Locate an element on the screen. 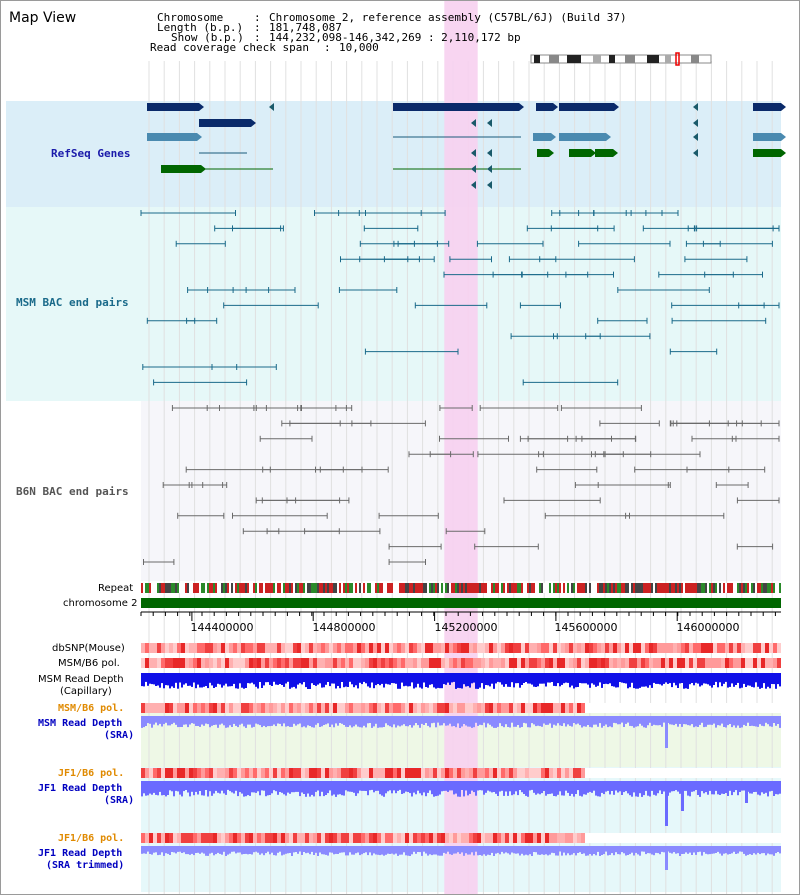 The width and height of the screenshot is (800, 895). gene-arrow is located at coordinates (783, 153).